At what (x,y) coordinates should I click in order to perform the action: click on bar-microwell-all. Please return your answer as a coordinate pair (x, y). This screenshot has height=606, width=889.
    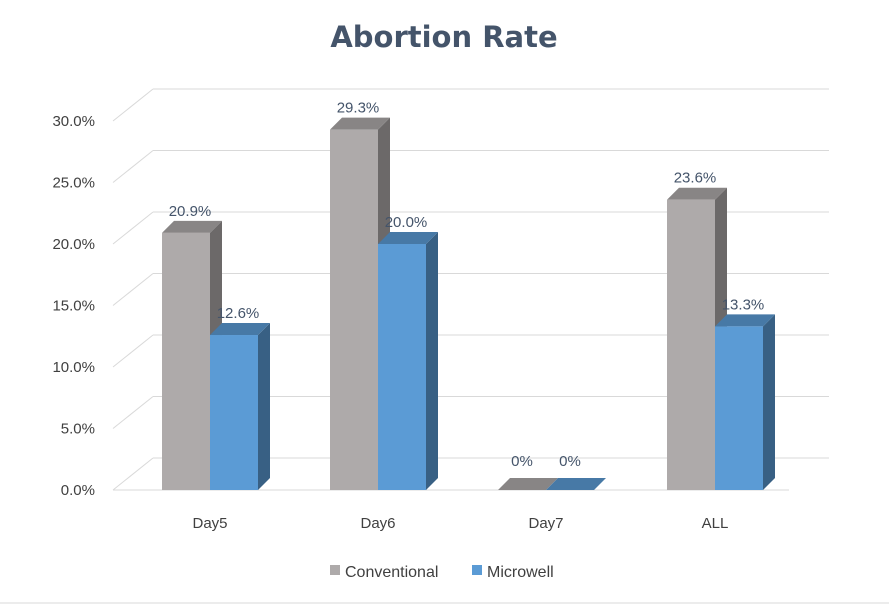
    Looking at the image, I should click on (745, 402).